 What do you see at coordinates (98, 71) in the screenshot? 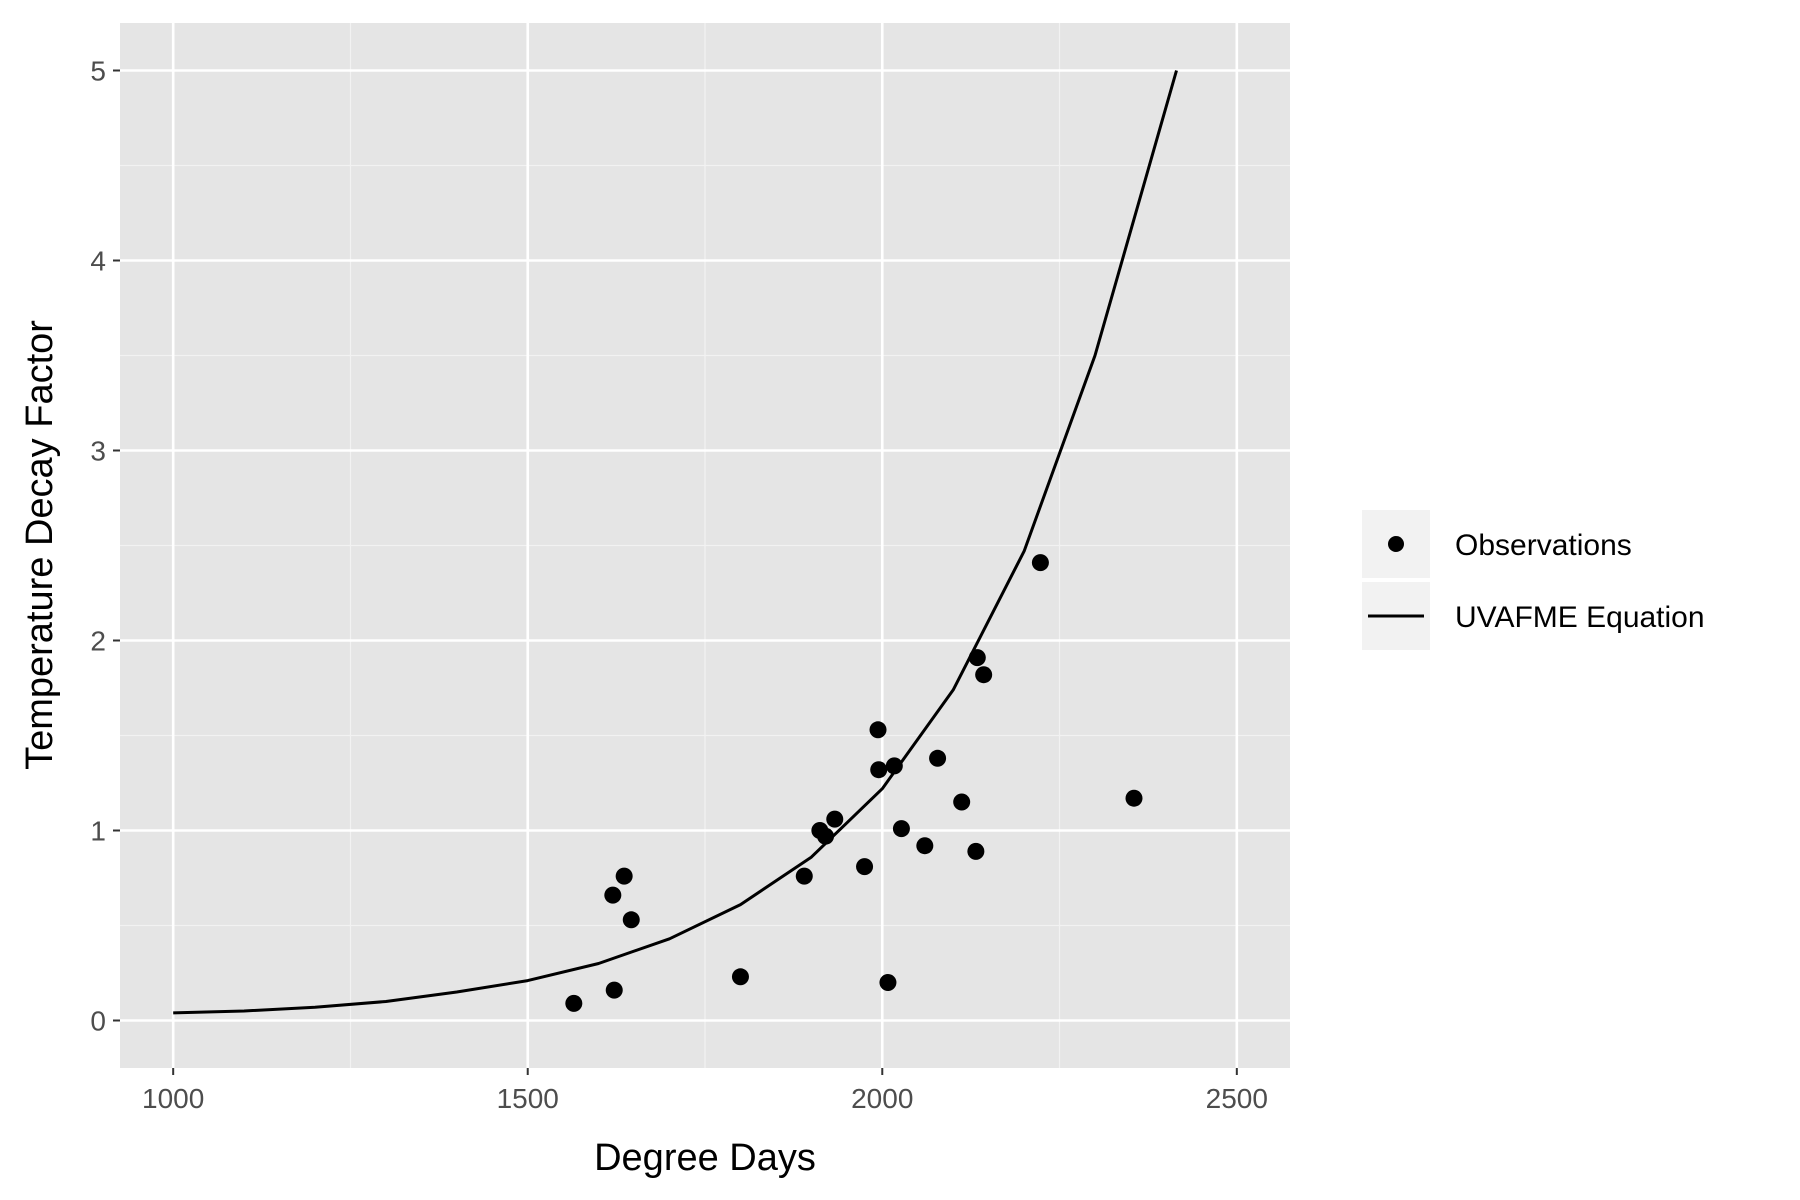
I see `y-tick-label: 5` at bounding box center [98, 71].